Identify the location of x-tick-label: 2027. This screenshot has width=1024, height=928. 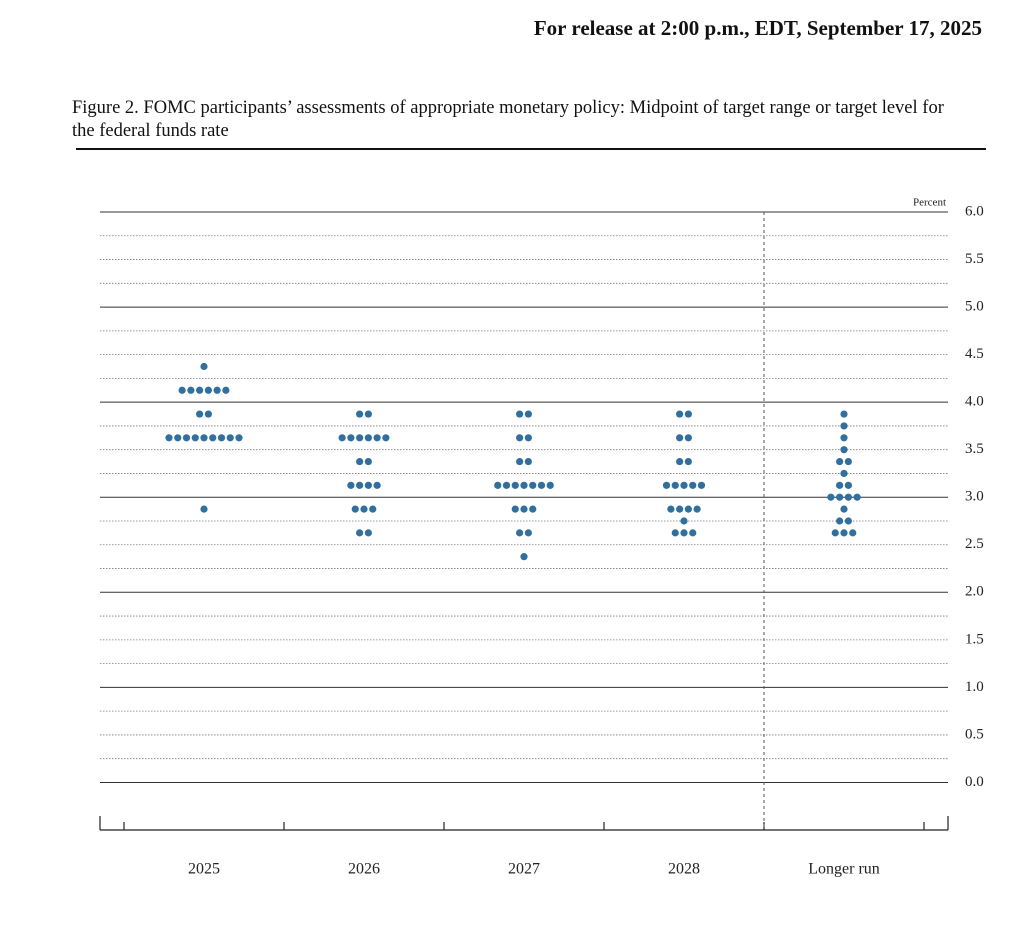
(524, 869).